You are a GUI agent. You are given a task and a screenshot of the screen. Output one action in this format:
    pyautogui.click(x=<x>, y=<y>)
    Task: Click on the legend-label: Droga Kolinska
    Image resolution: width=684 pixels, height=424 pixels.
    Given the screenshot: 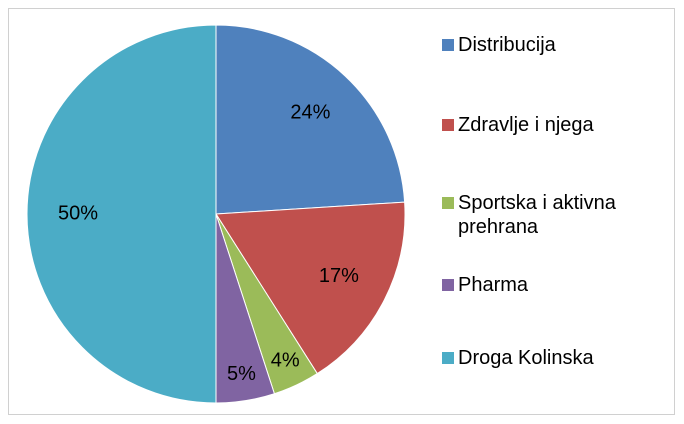 What is the action you would take?
    pyautogui.click(x=526, y=358)
    